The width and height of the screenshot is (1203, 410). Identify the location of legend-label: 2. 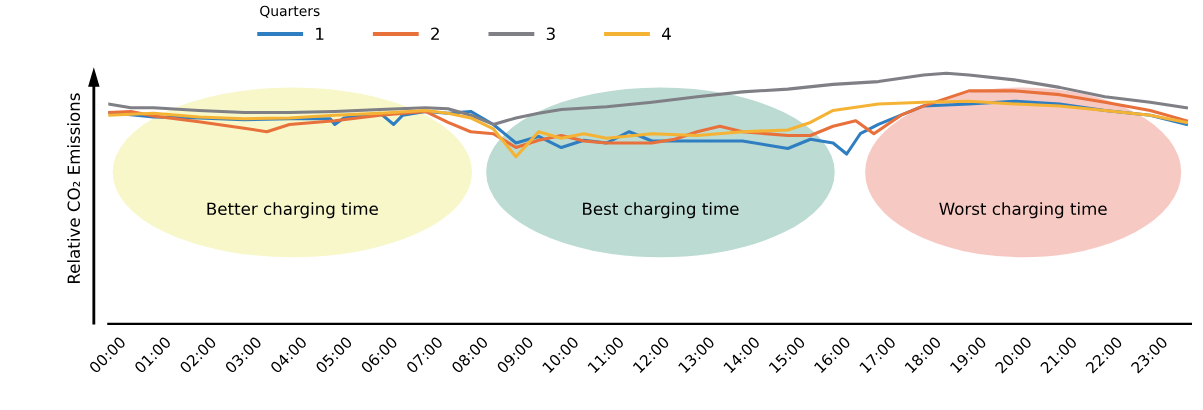
(435, 33).